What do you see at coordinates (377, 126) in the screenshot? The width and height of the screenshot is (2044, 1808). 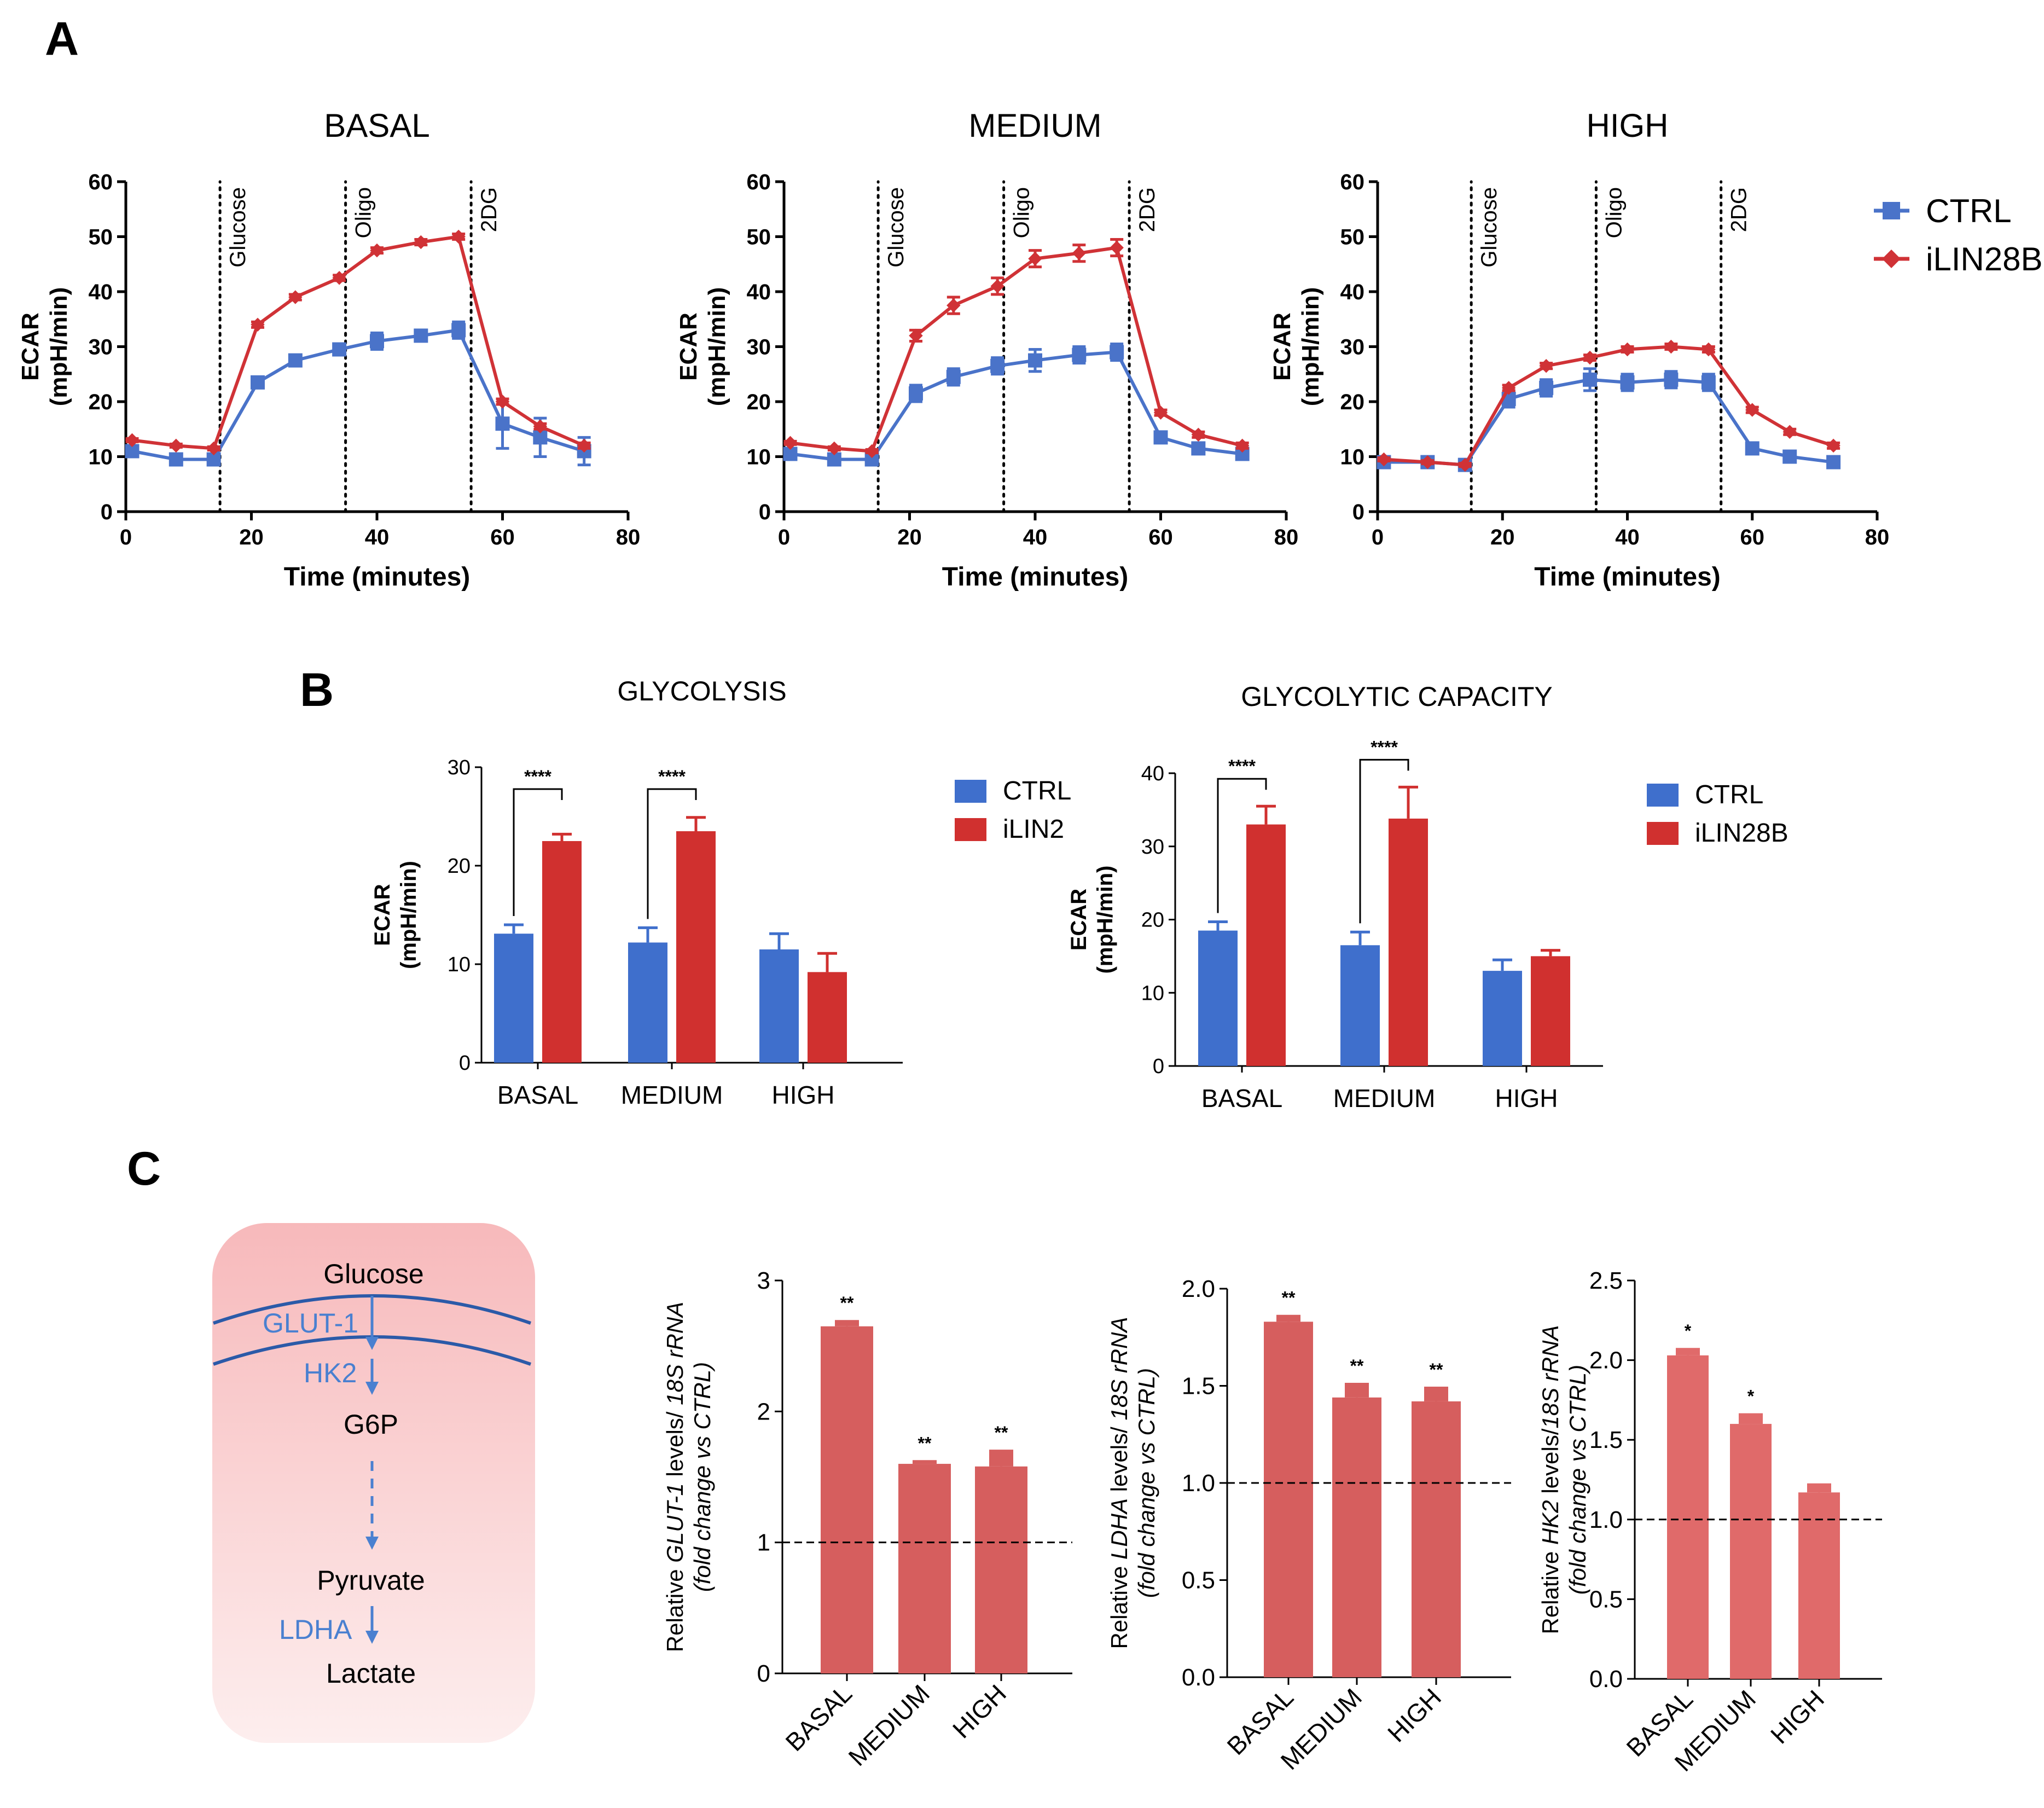 I see `chart-title: BASAL` at bounding box center [377, 126].